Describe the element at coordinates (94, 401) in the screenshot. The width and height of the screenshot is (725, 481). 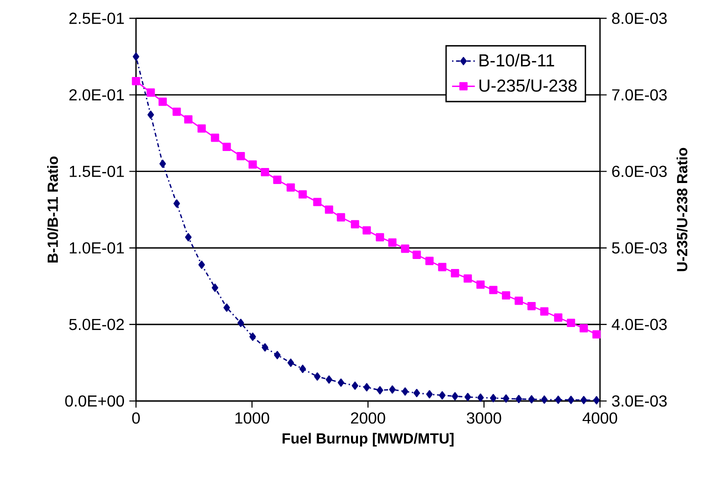
I see `y-tick-label: 0.0E+00` at that location.